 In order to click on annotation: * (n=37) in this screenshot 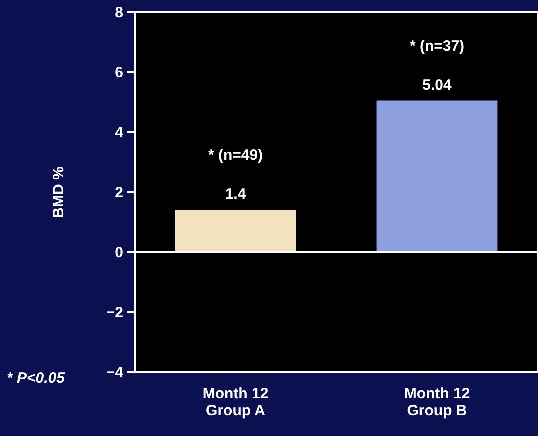, I will do `click(437, 46)`.